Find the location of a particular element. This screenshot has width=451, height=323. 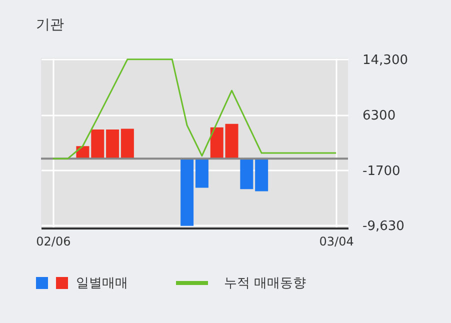

y-tick-label: -9,630 is located at coordinates (383, 226).